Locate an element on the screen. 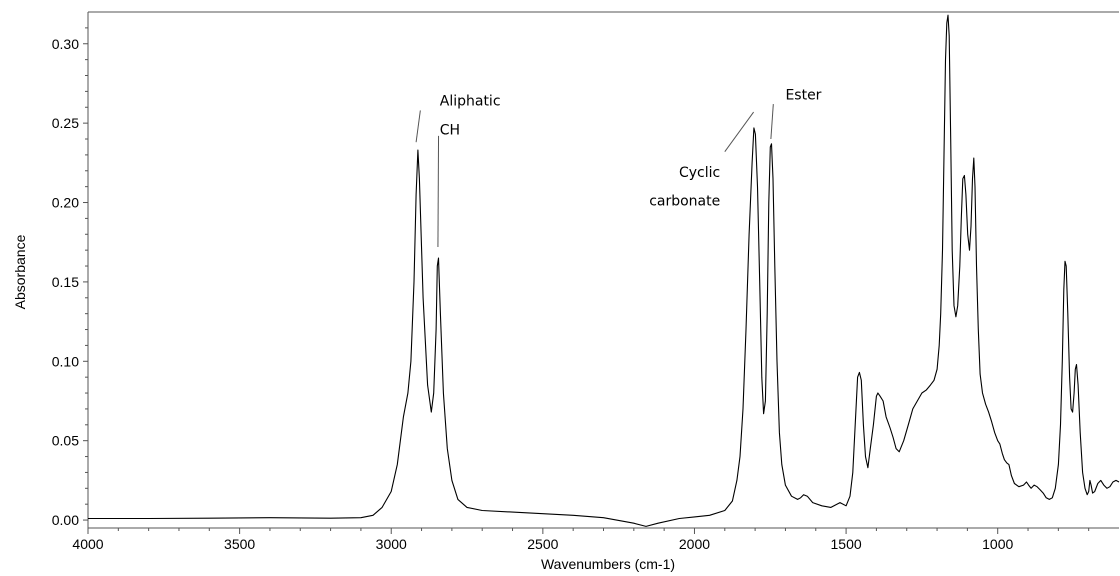 This screenshot has height=576, width=1120. peak-annotation-label: Ester is located at coordinates (803, 95).